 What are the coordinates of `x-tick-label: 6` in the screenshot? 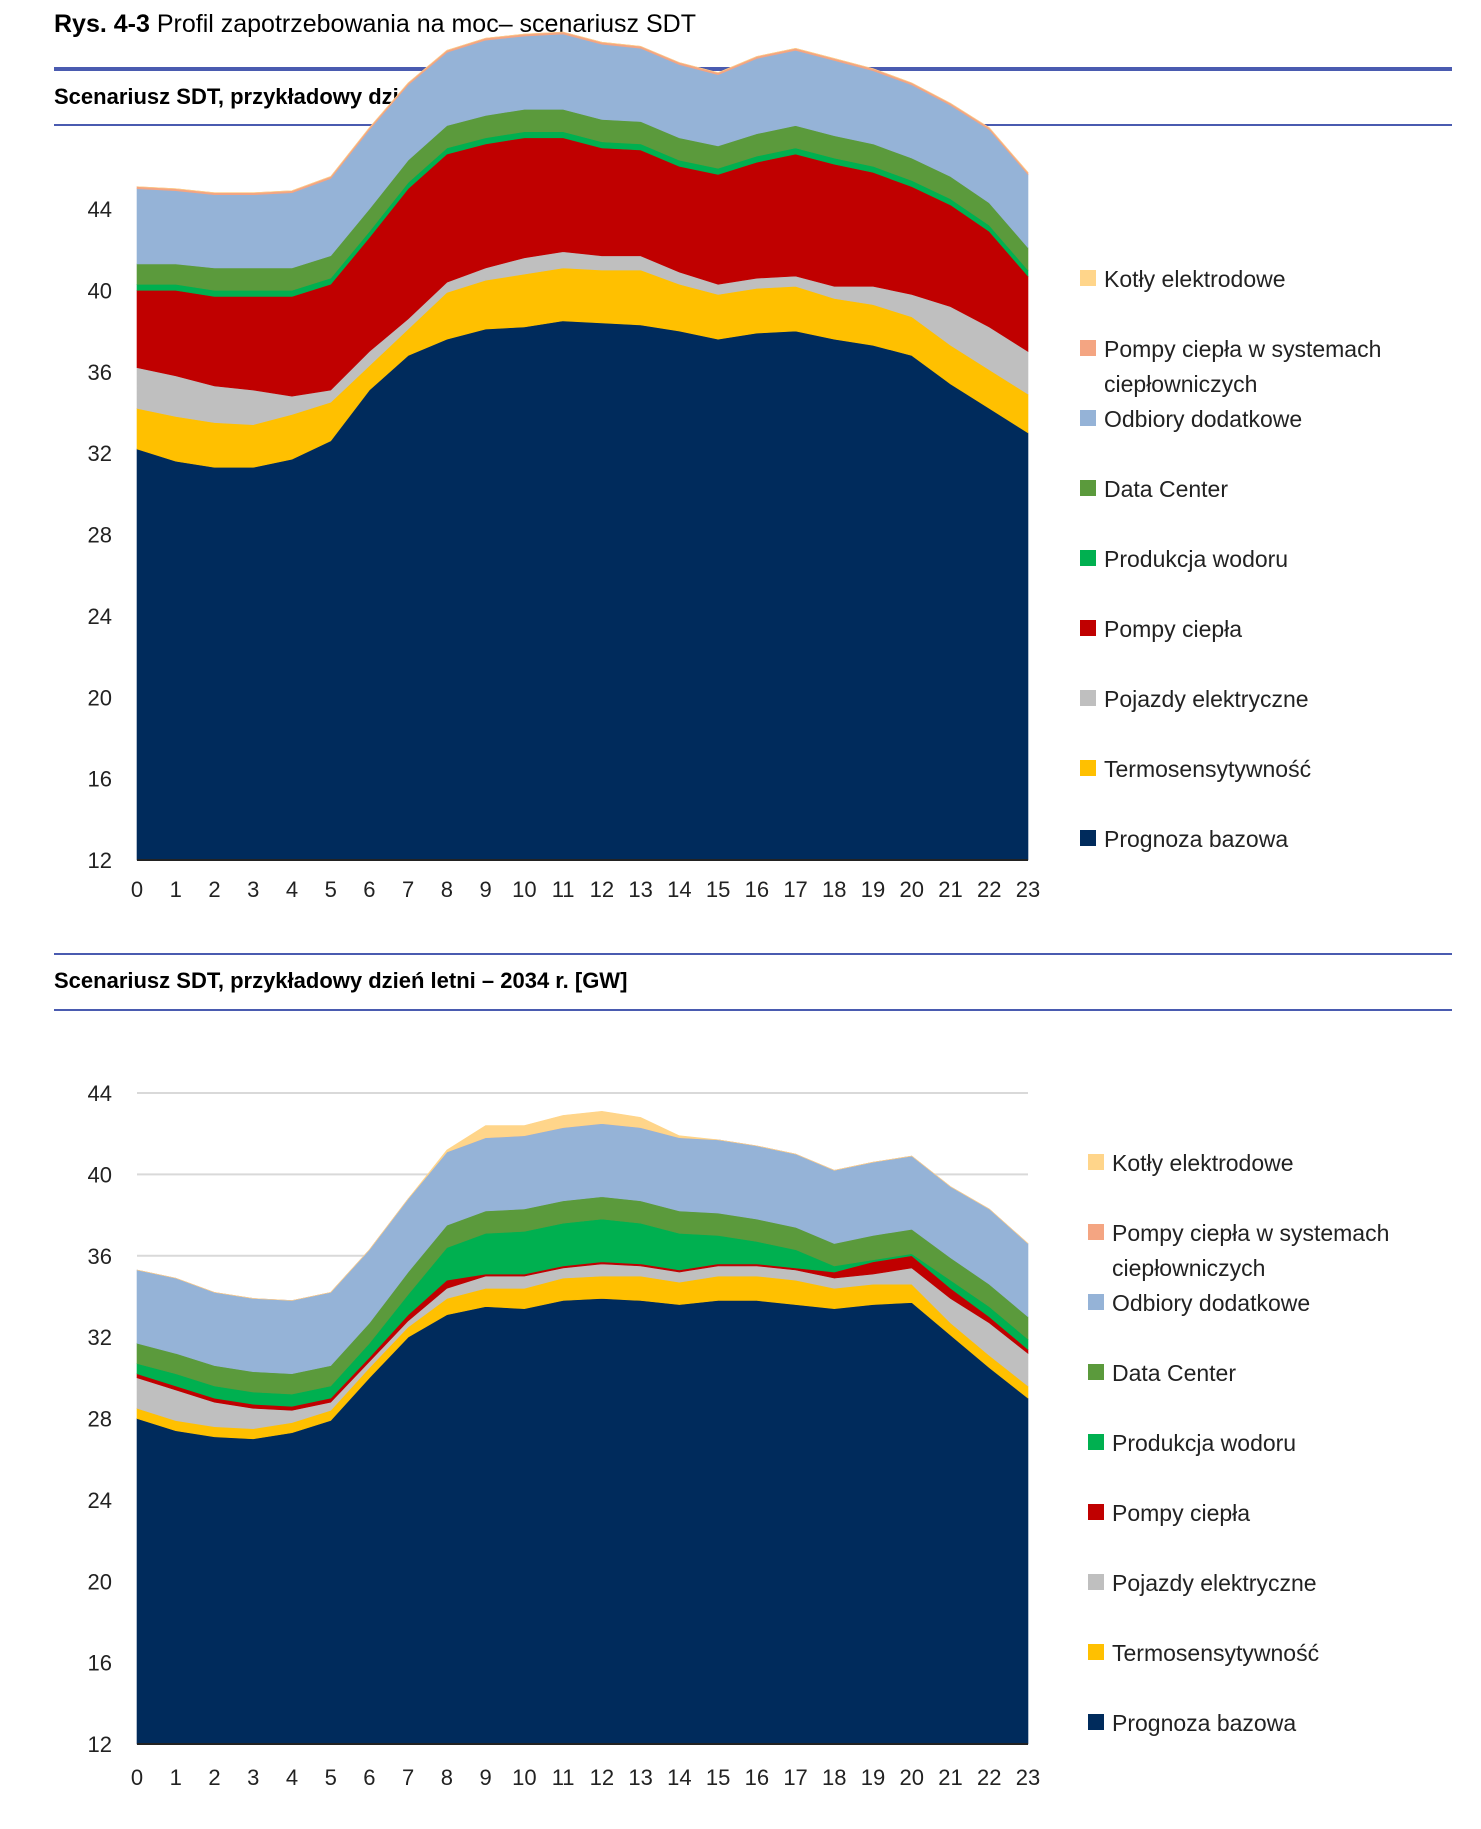 It's located at (369, 889).